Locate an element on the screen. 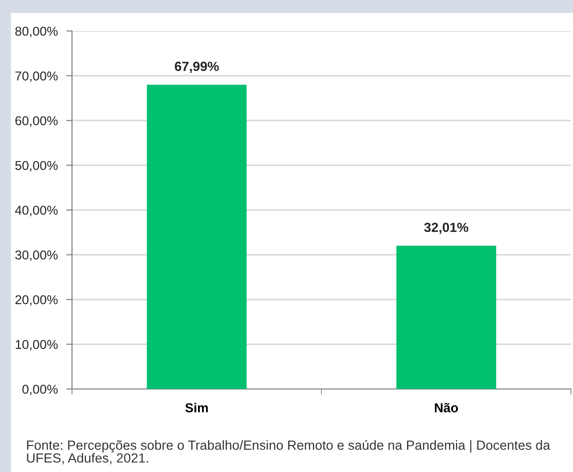 The height and width of the screenshot is (472, 573). y-tick-label: 20,00% is located at coordinates (36, 300).